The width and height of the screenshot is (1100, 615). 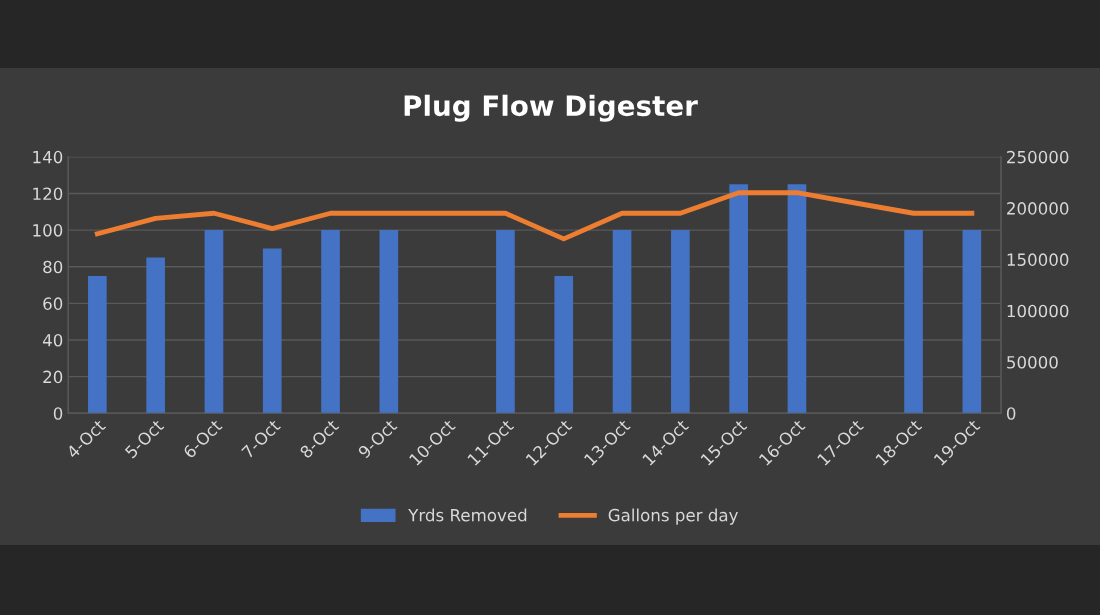 What do you see at coordinates (48, 230) in the screenshot?
I see `y-tick-label: 100` at bounding box center [48, 230].